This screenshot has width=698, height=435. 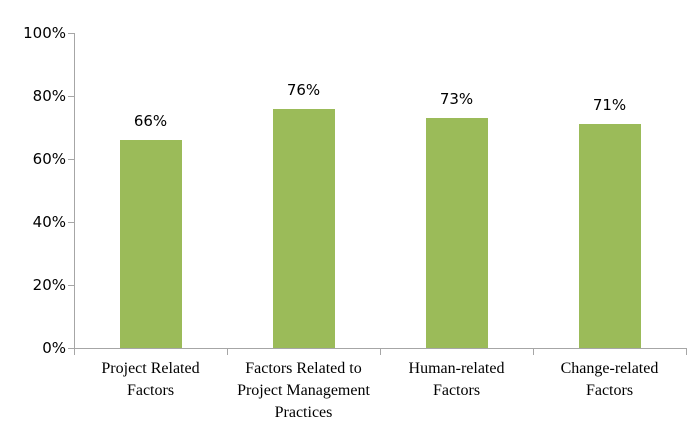 What do you see at coordinates (150, 121) in the screenshot?
I see `bar-value-label: 66%` at bounding box center [150, 121].